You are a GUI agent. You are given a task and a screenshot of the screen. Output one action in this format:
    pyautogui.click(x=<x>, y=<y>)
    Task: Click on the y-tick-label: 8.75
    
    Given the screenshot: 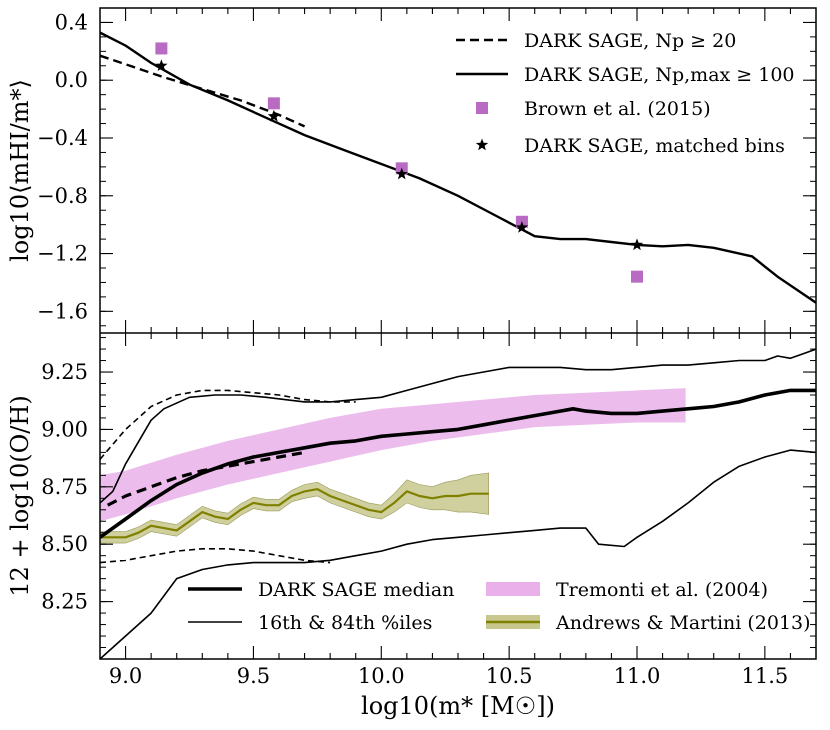 What is the action you would take?
    pyautogui.click(x=64, y=487)
    